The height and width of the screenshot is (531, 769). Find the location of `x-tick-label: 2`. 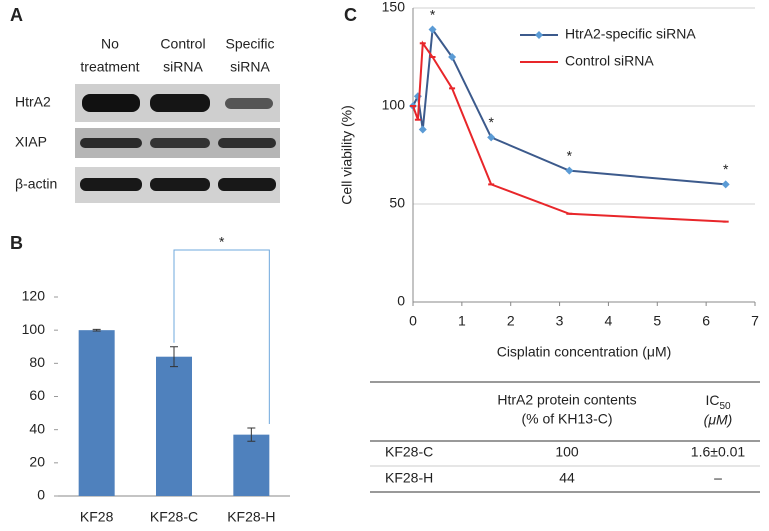

x-tick-label: 2 is located at coordinates (511, 321).